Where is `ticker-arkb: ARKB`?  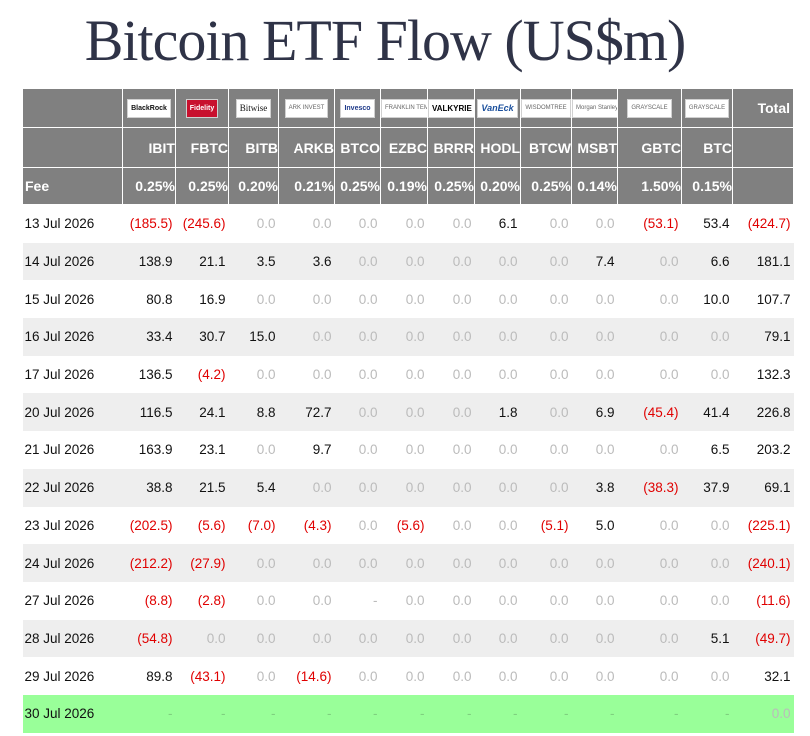
ticker-arkb: ARKB is located at coordinates (306, 147).